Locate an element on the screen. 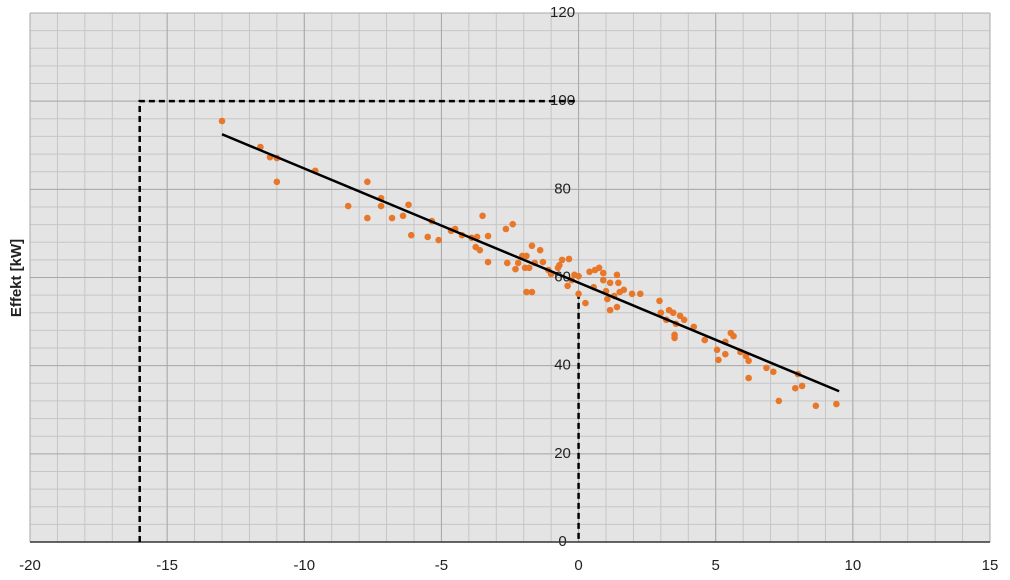 The width and height of the screenshot is (1010, 580). x-tick-label: 5 is located at coordinates (716, 565).